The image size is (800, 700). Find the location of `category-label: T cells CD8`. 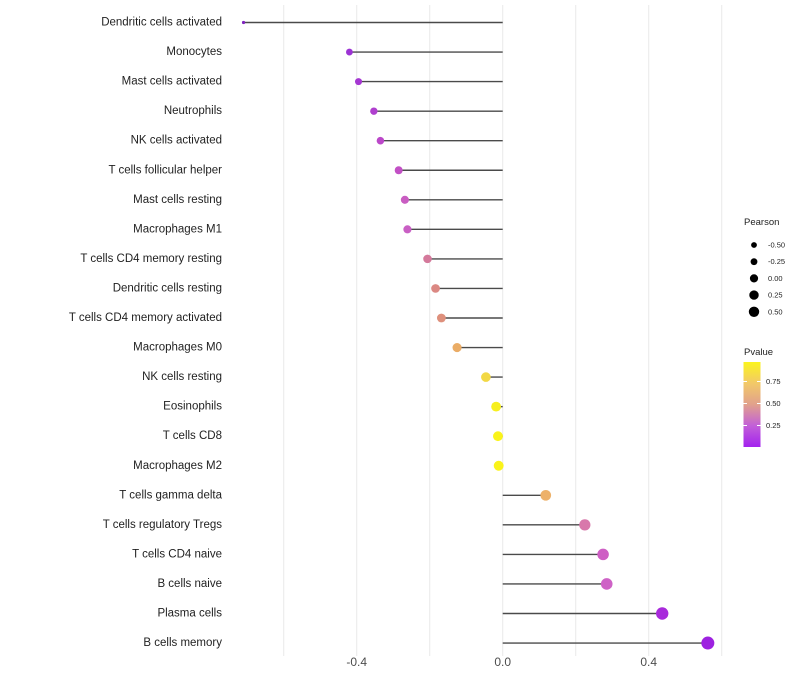

category-label: T cells CD8 is located at coordinates (192, 436).